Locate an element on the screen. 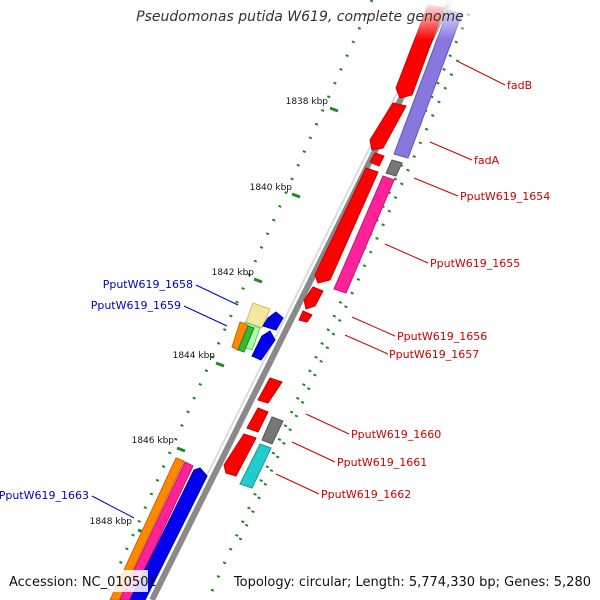 This screenshot has height=600, width=600. gene-label-PputW619_1655: PputW619_1655 is located at coordinates (475, 263).